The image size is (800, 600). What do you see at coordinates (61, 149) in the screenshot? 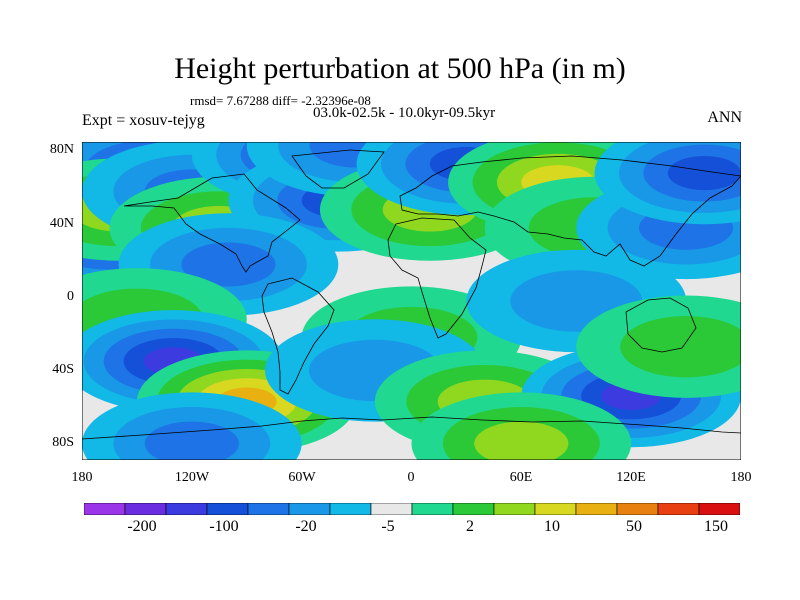
I see `lat-label-80n: 80N` at bounding box center [61, 149].